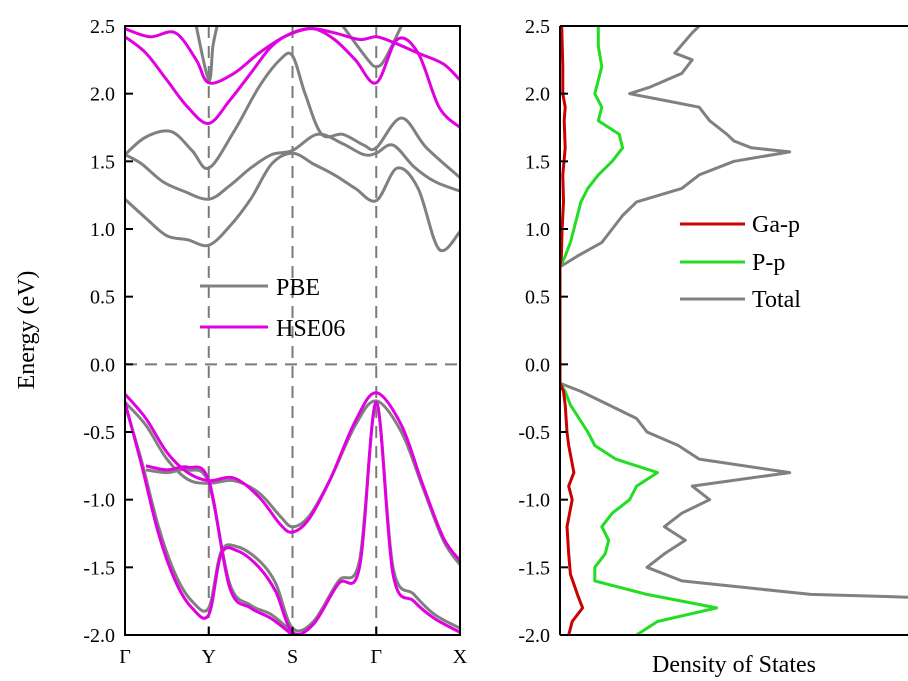 This screenshot has width=908, height=681. What do you see at coordinates (310, 329) in the screenshot?
I see `legend-label-hse06: HSE06` at bounding box center [310, 329].